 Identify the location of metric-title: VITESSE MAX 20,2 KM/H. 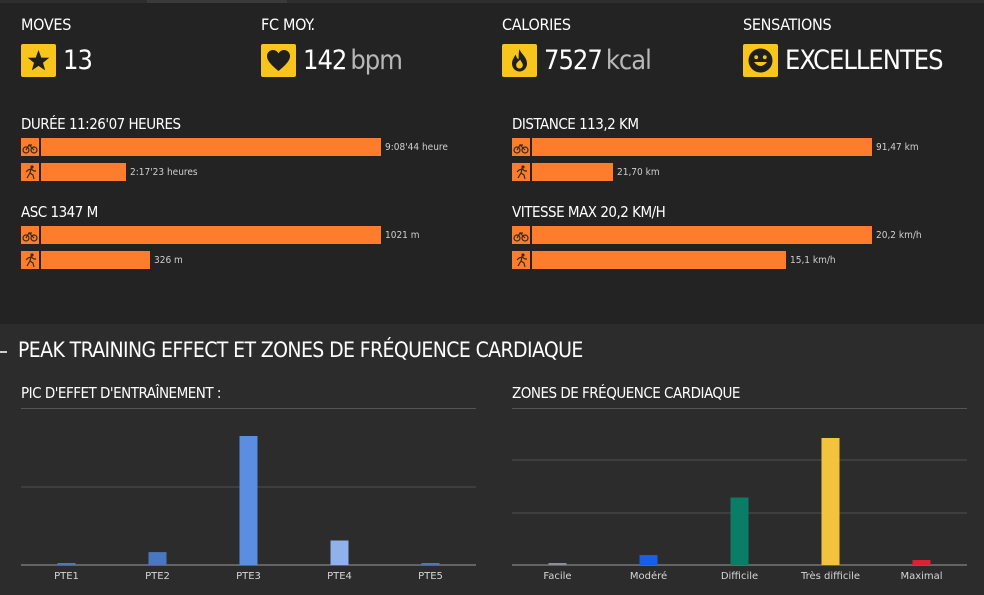
(589, 212).